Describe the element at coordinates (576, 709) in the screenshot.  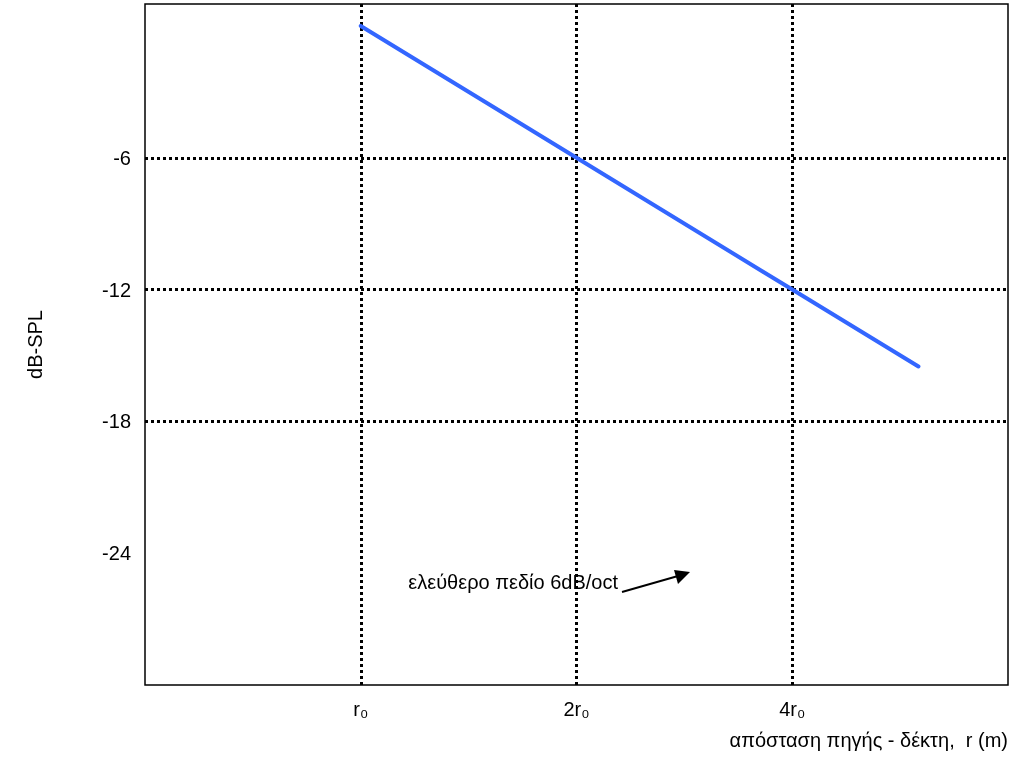
I see `x-tick-label: 2r₀` at that location.